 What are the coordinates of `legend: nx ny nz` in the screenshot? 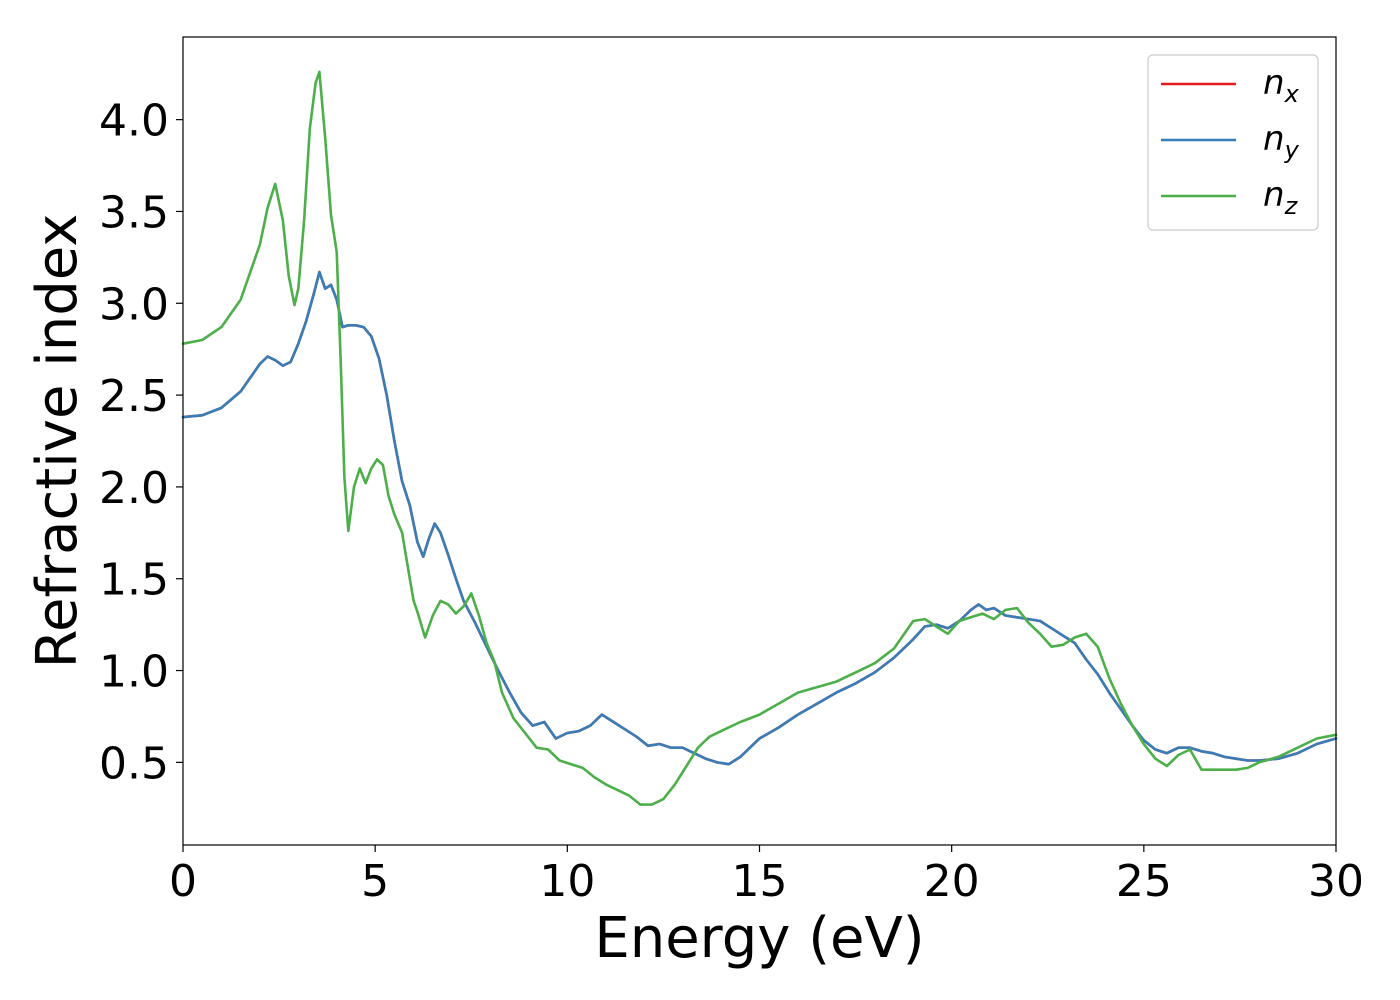 It's located at (1233, 142).